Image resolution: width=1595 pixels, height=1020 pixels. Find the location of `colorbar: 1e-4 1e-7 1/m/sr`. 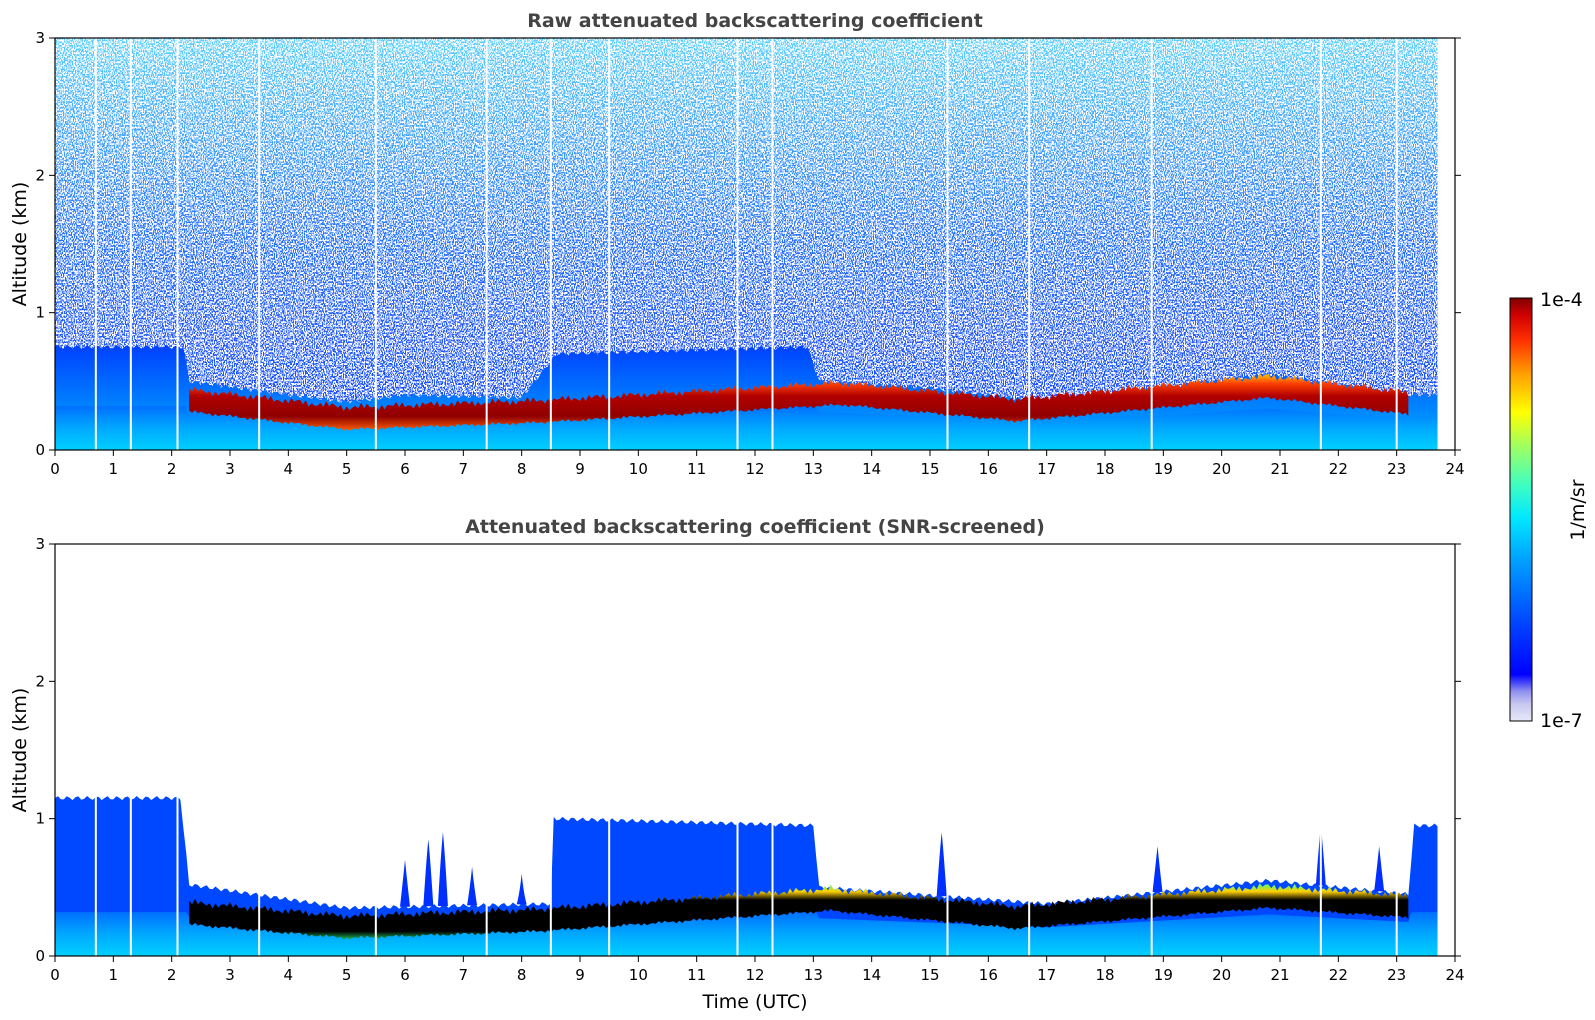

colorbar: 1e-4 1e-7 1/m/sr is located at coordinates (1549, 510).